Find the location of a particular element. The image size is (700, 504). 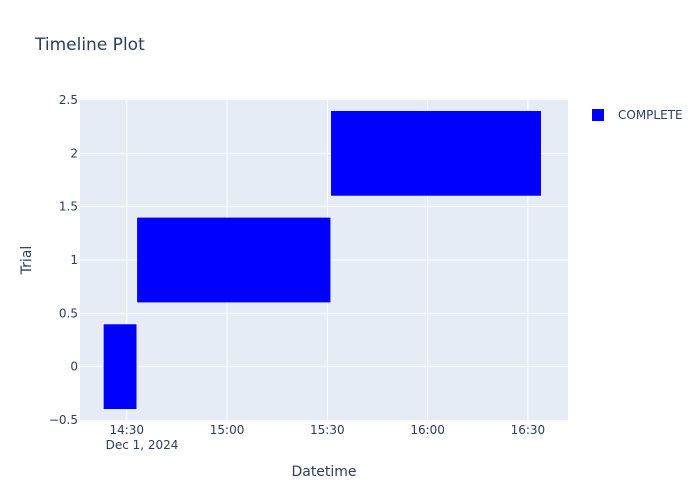

x-tick-label: 15:30 is located at coordinates (327, 430).